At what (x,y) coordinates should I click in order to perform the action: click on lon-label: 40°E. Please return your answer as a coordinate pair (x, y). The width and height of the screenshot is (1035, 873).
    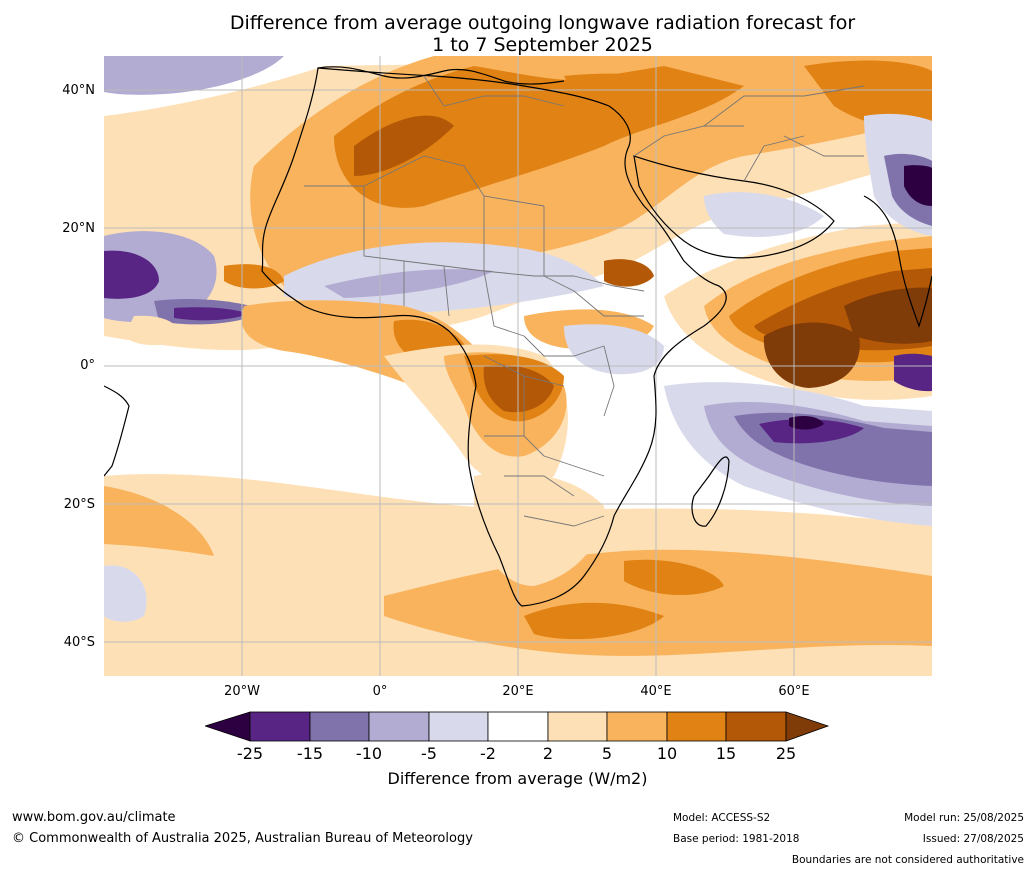
    Looking at the image, I should click on (656, 691).